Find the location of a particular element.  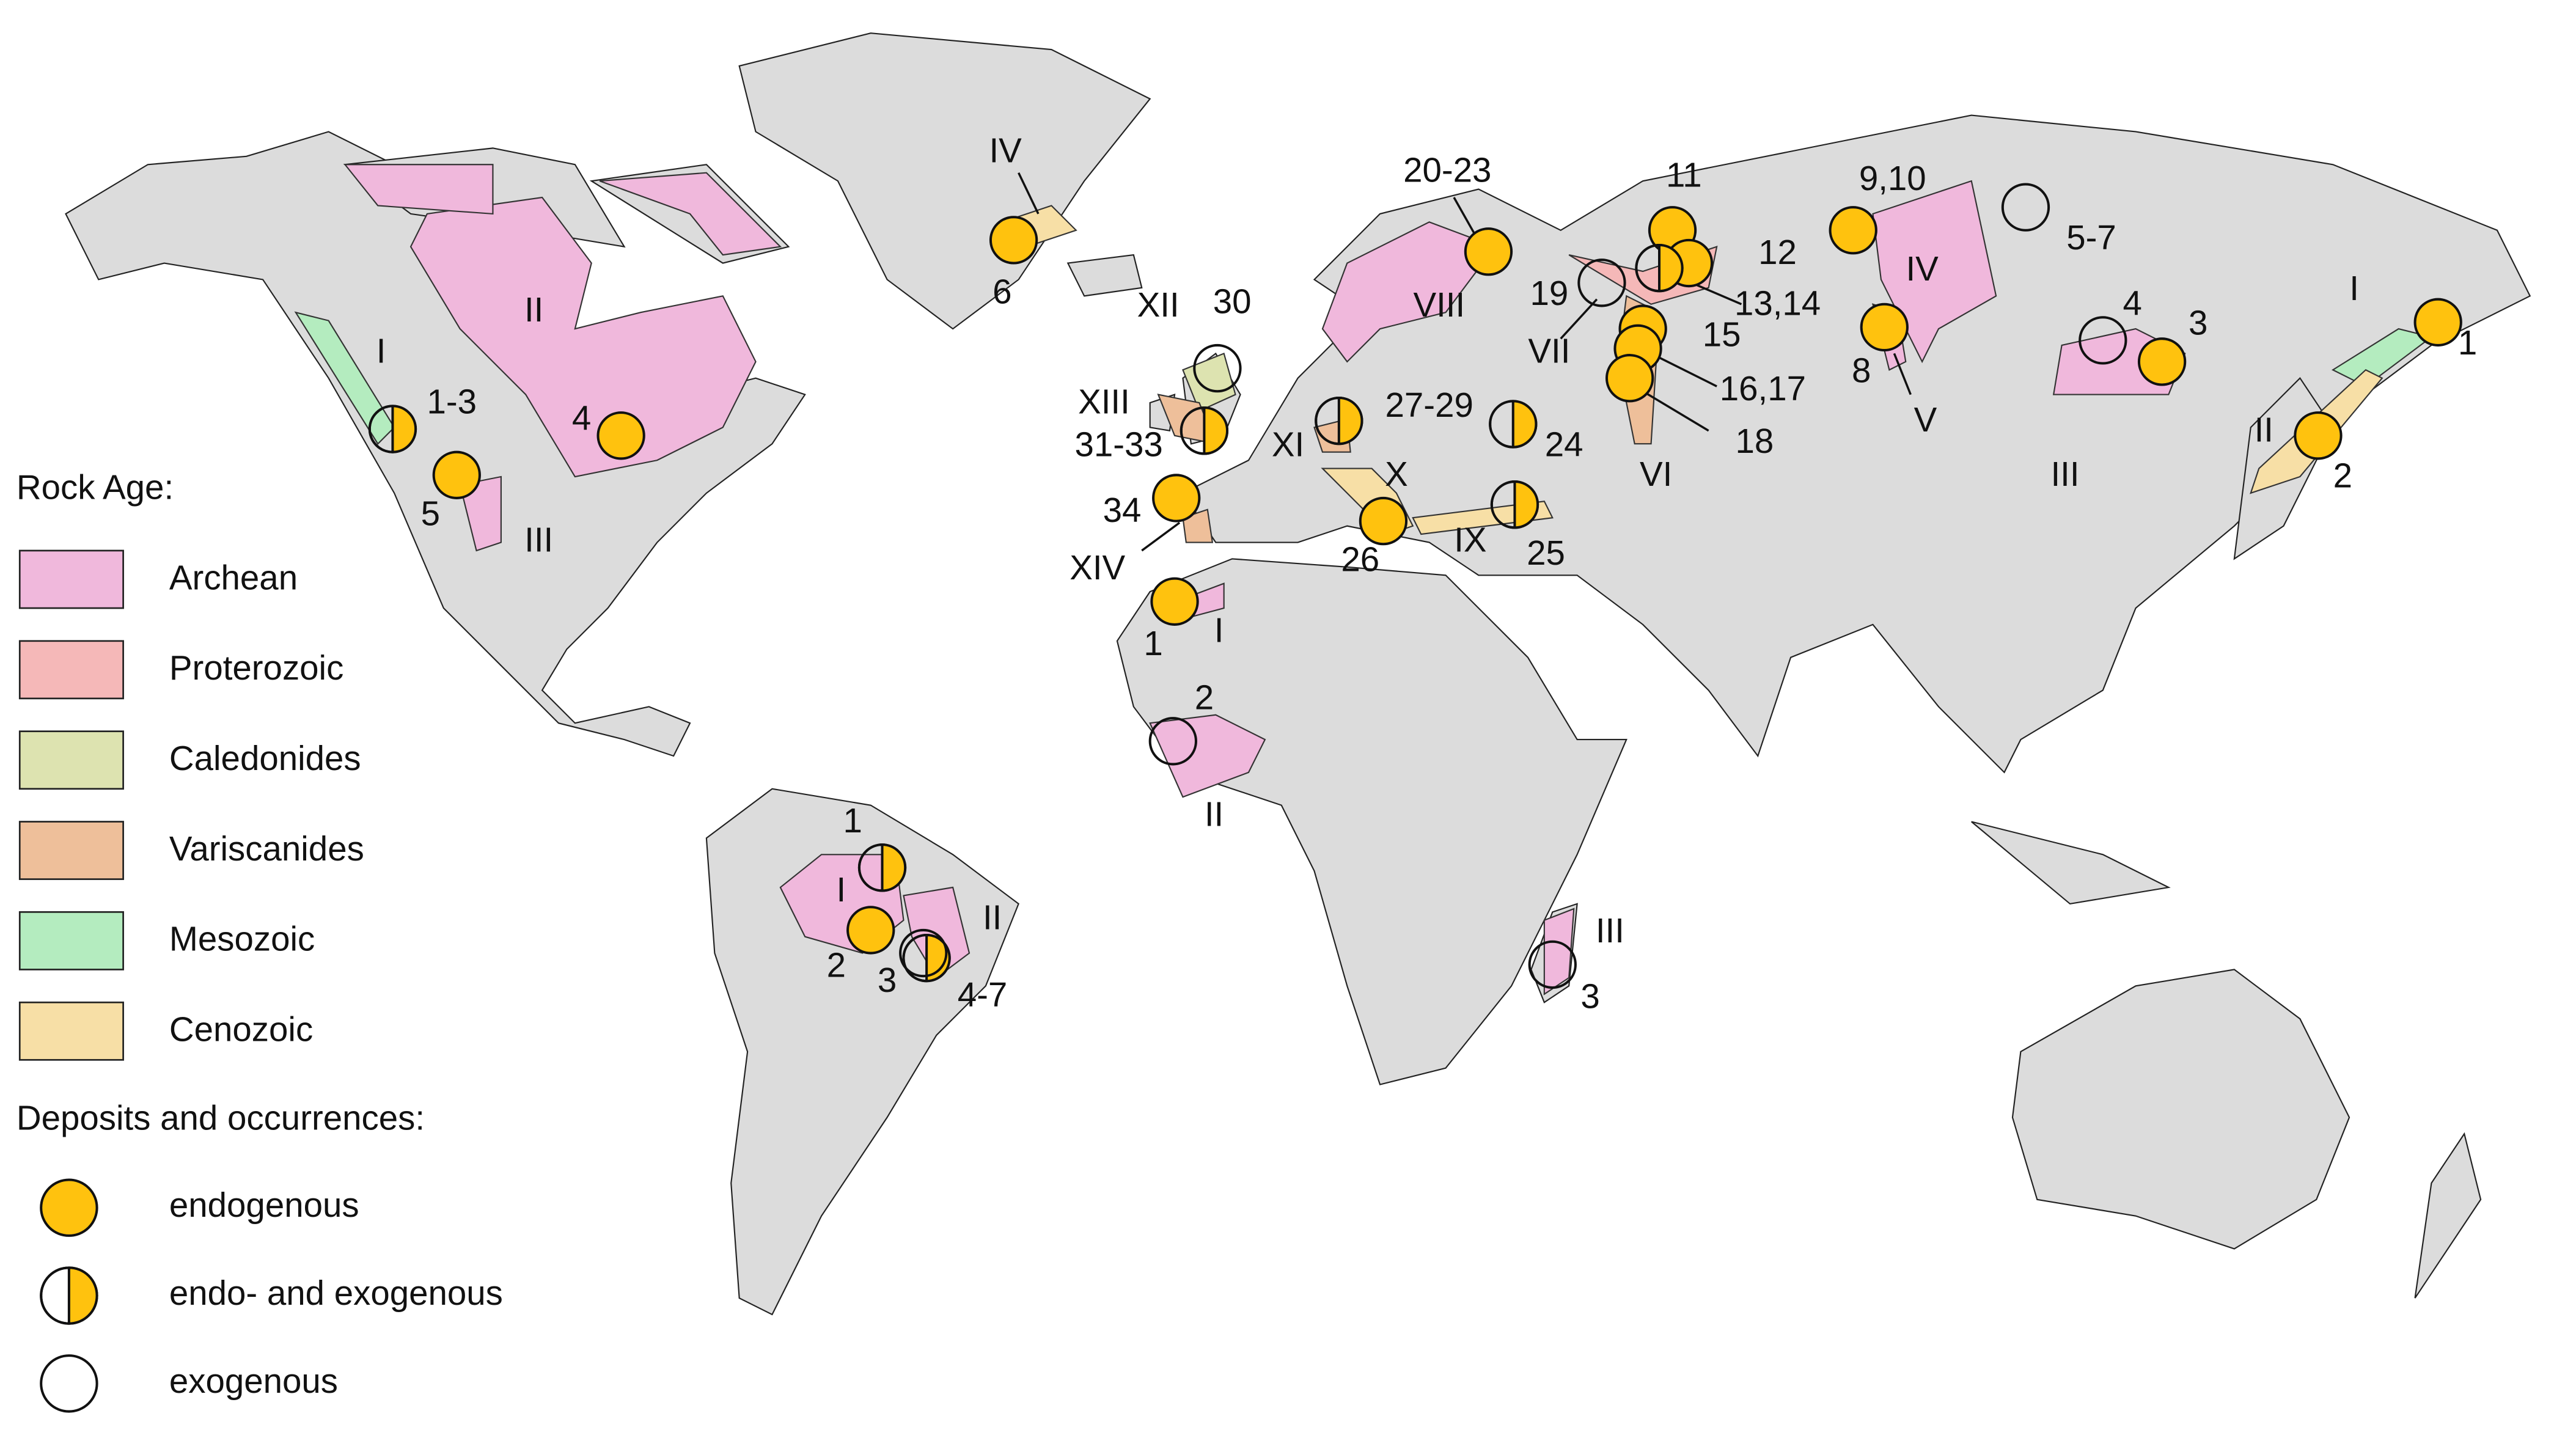

deposit-label: 13,14 is located at coordinates (1777, 303).